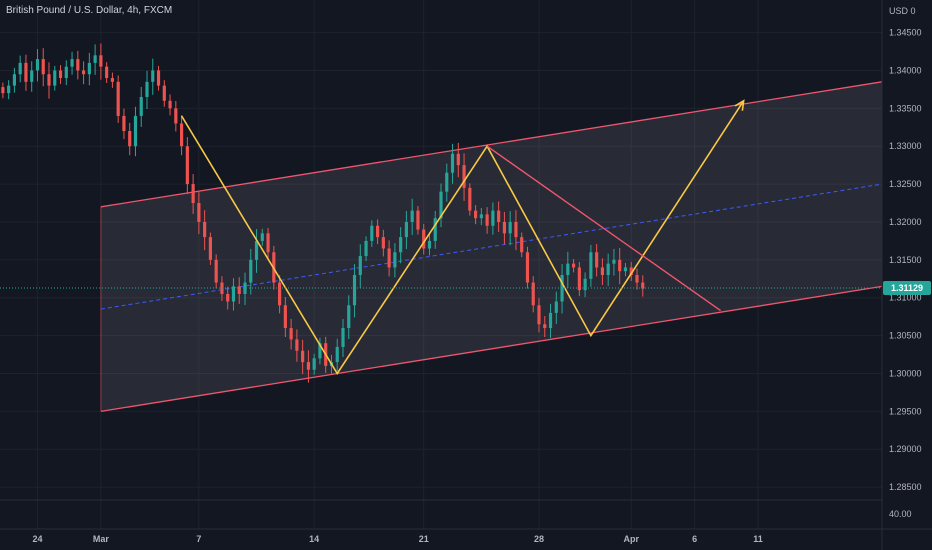 This screenshot has width=932, height=550. I want to click on chart-title: British Pound / U.S. Dollar, 4h, FXCM, so click(89, 10).